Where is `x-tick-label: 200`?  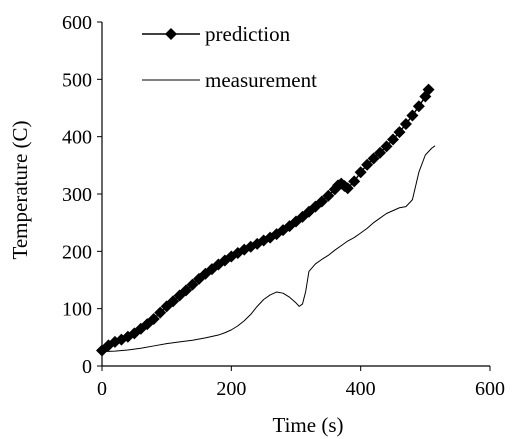
x-tick-label: 200 is located at coordinates (231, 389).